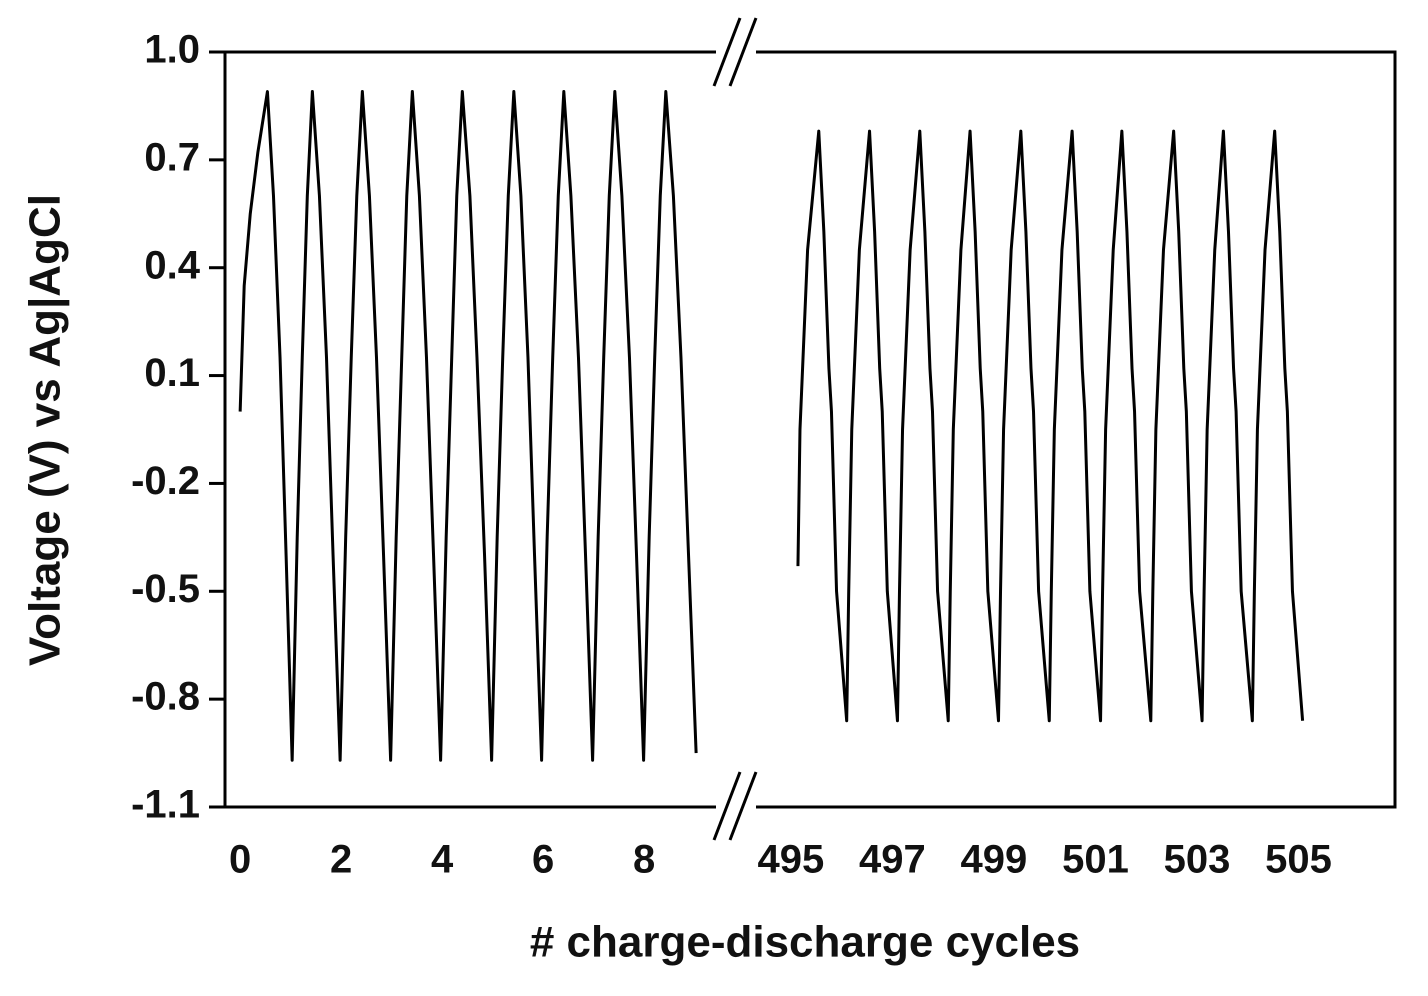  What do you see at coordinates (1298, 860) in the screenshot?
I see `x-tick-label: 505` at bounding box center [1298, 860].